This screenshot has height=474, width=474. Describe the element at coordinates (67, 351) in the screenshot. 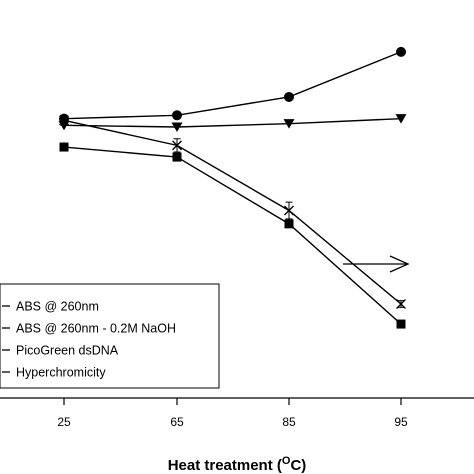

I see `legend-label: PicoGreen dsDNA` at that location.